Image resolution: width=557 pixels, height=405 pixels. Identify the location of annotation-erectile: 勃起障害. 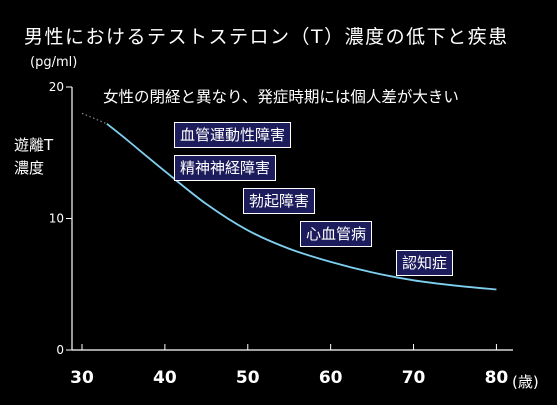
(279, 201).